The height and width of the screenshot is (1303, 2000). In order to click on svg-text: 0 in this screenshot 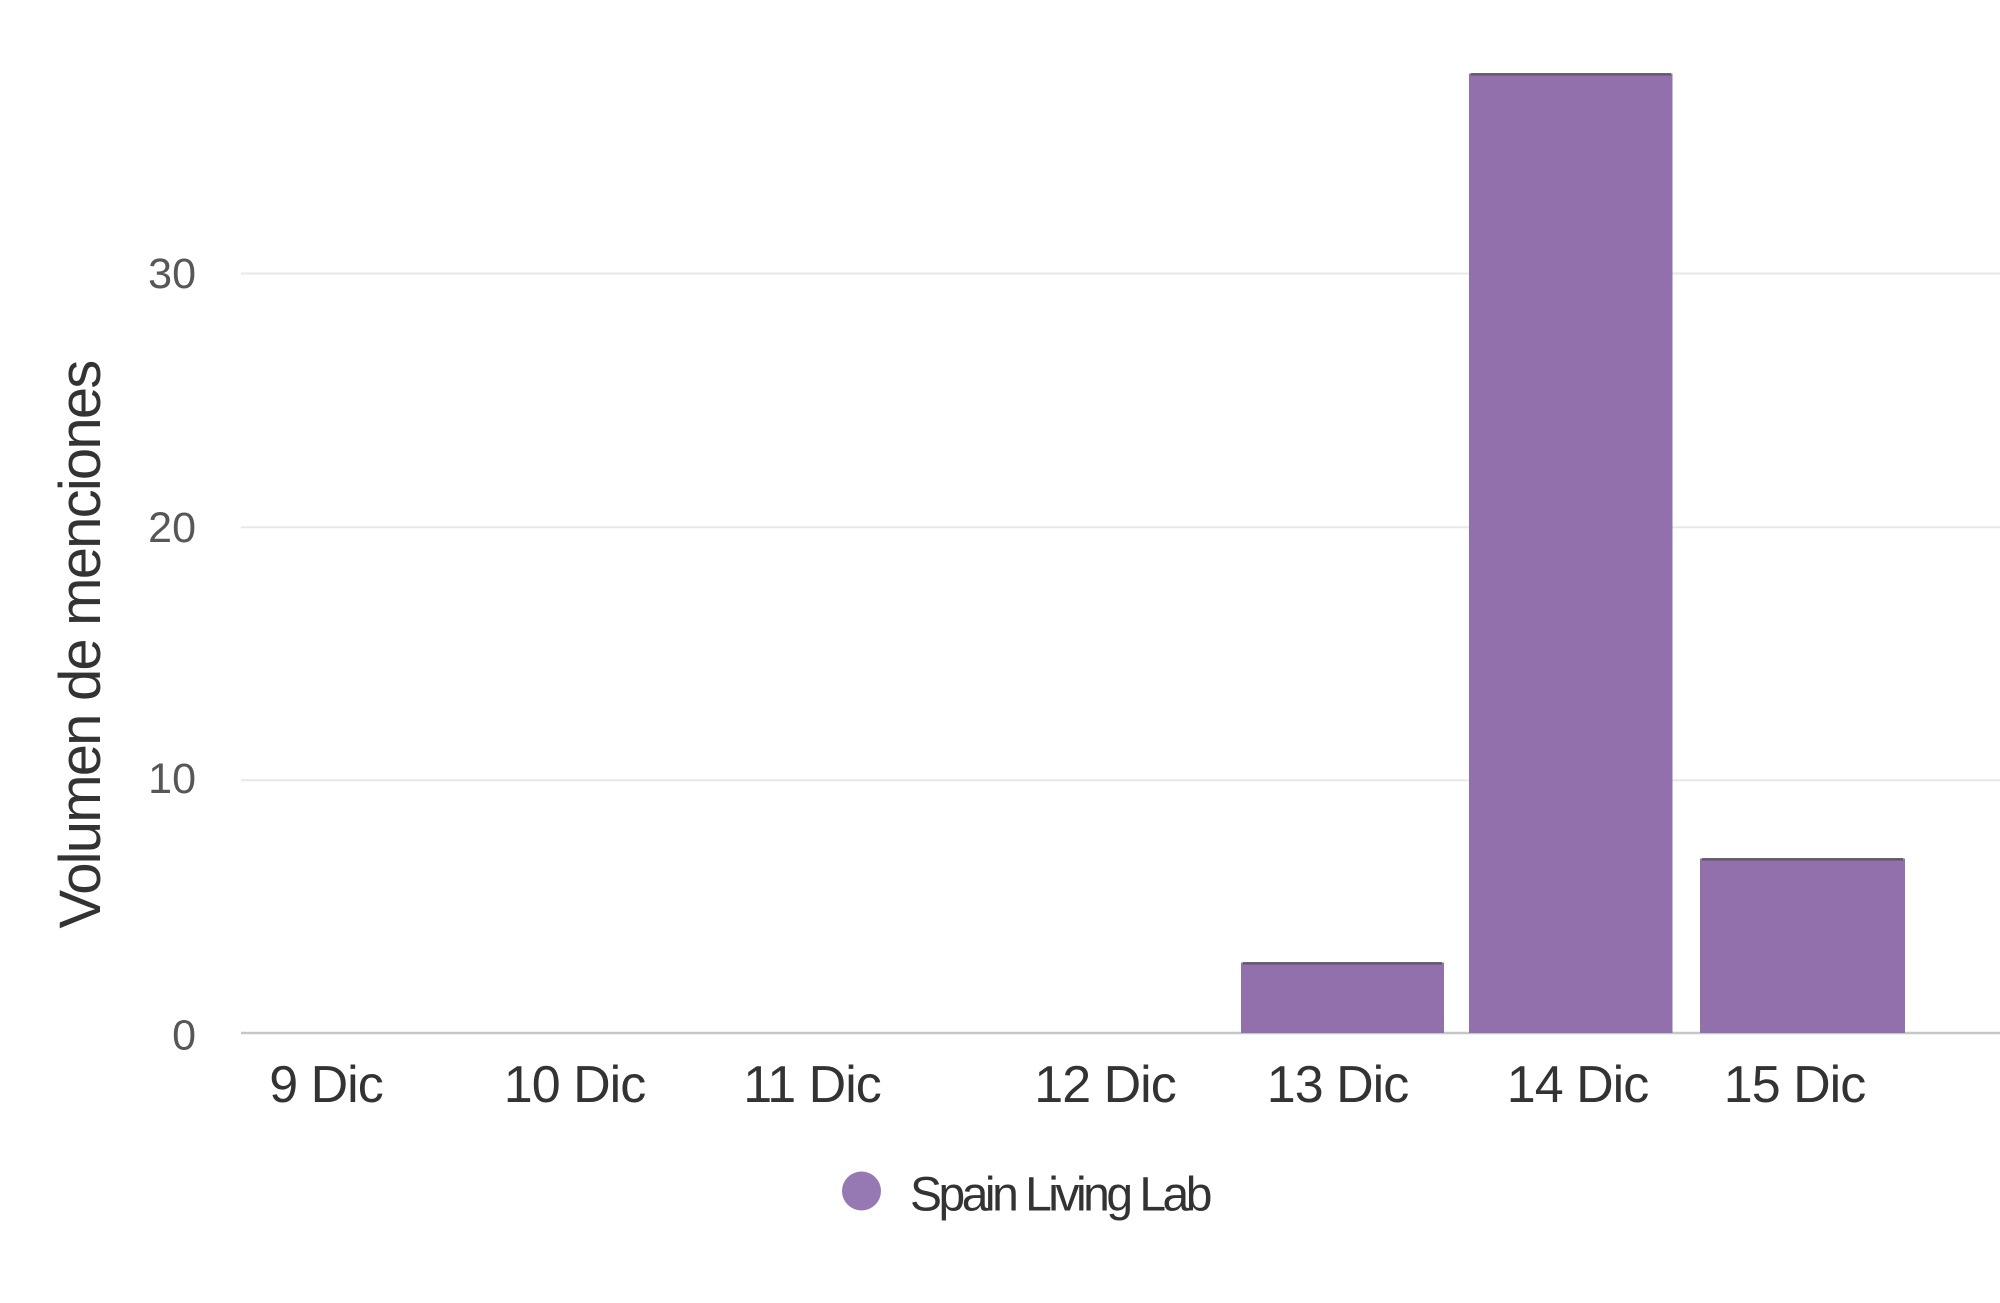, I will do `click(184, 1036)`.